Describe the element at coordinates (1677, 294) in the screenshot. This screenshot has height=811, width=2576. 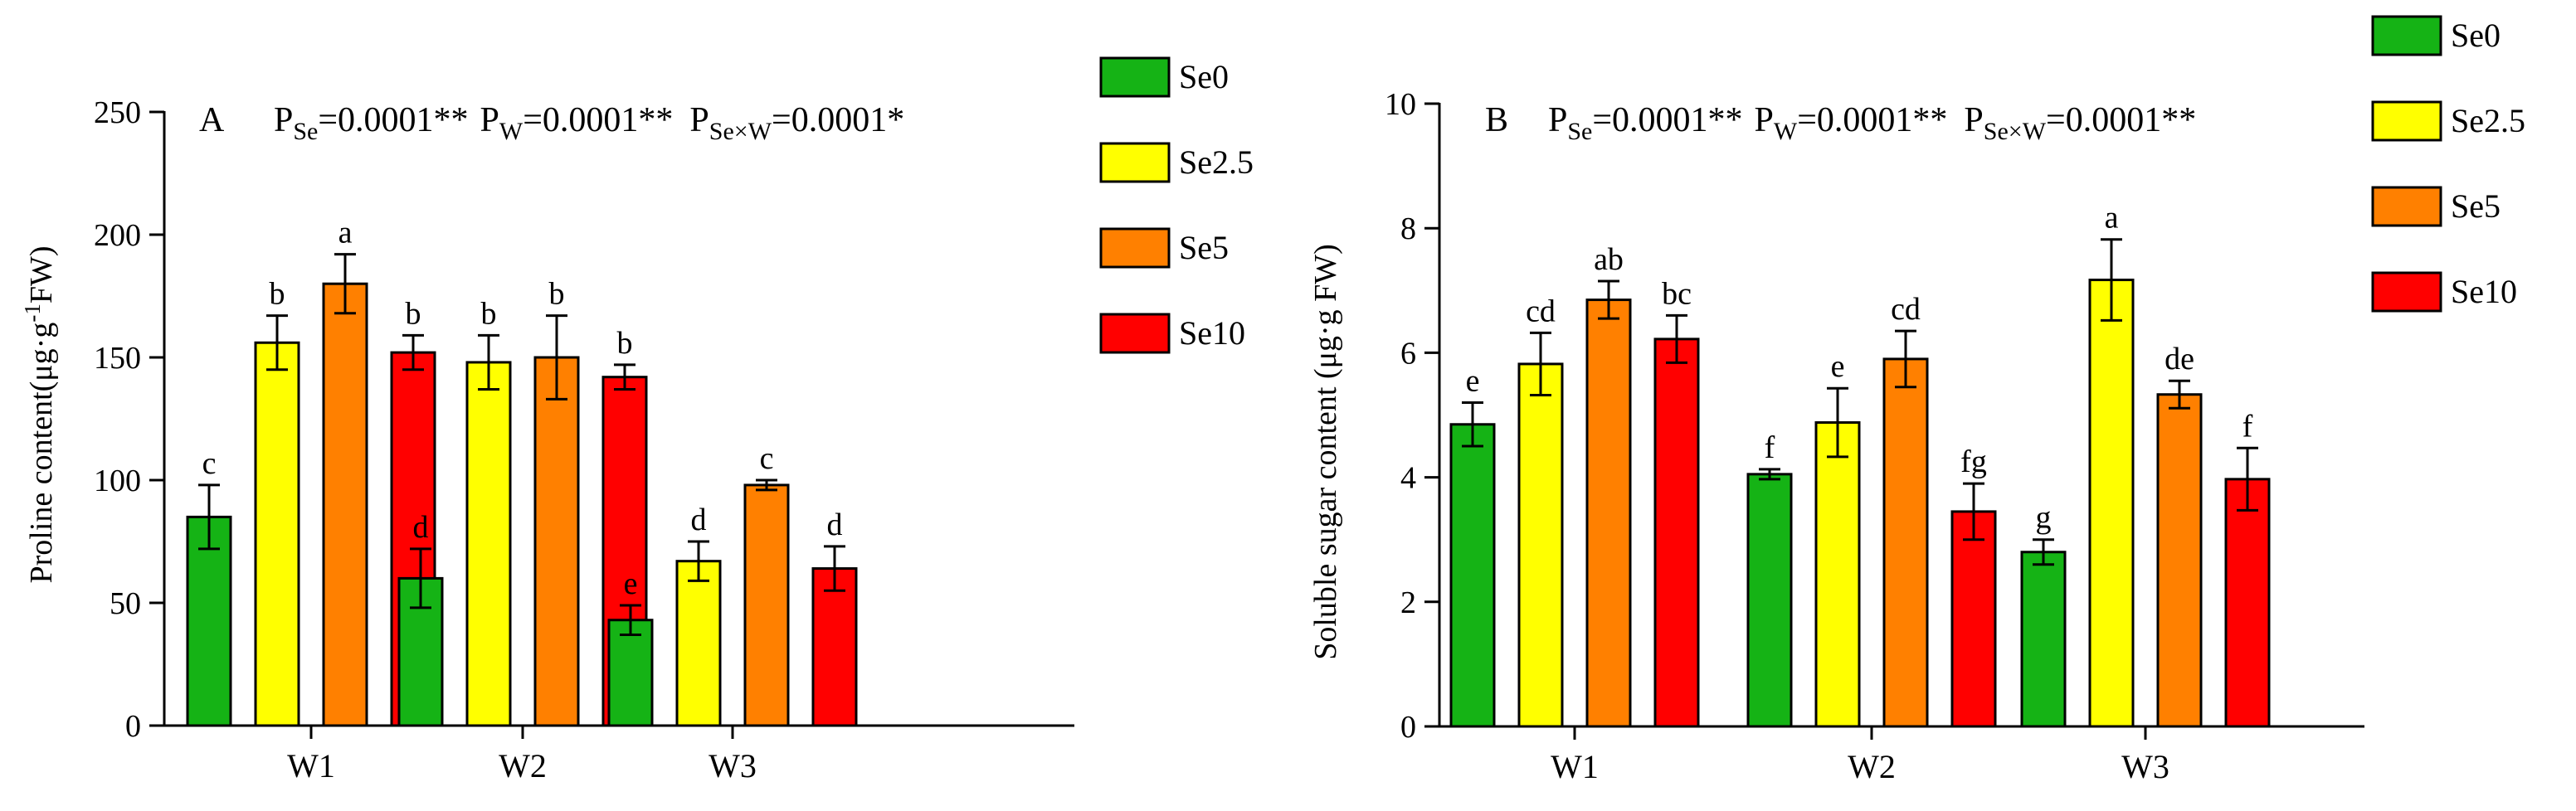
I see `panel-b-significance-letter: bc` at that location.